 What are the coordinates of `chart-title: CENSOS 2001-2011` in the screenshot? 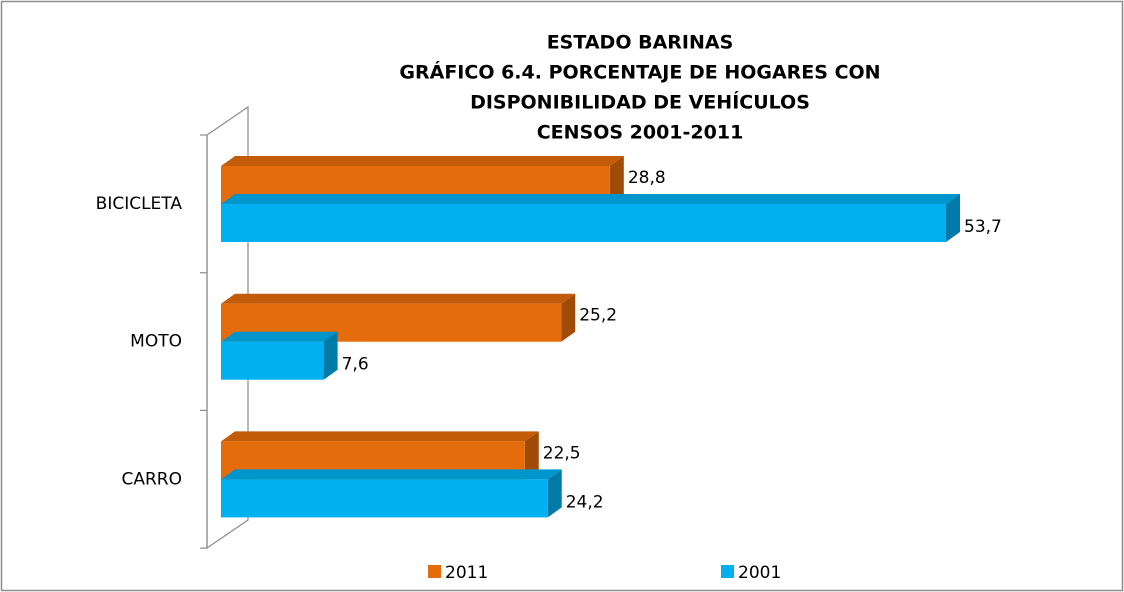 It's located at (640, 133).